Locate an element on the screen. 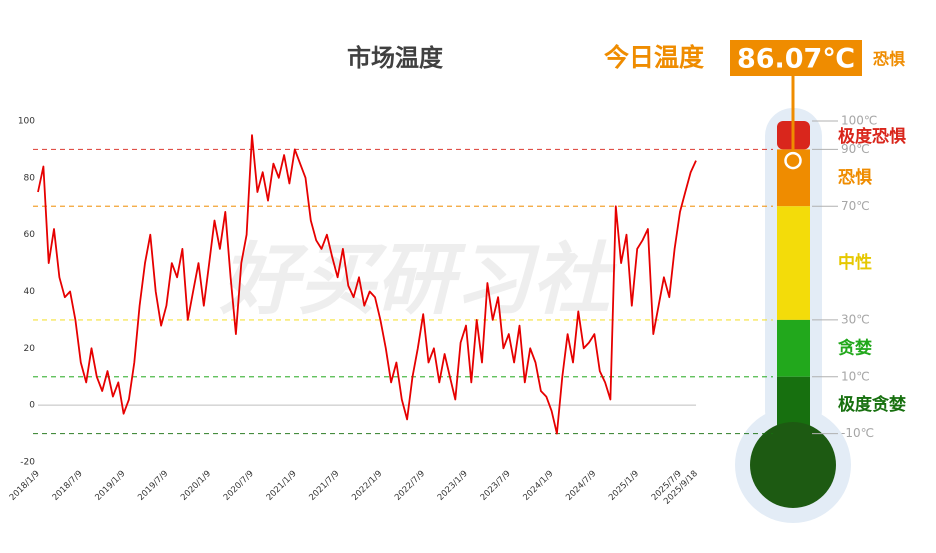  thermo-tick-label: 30℃ is located at coordinates (855, 319).